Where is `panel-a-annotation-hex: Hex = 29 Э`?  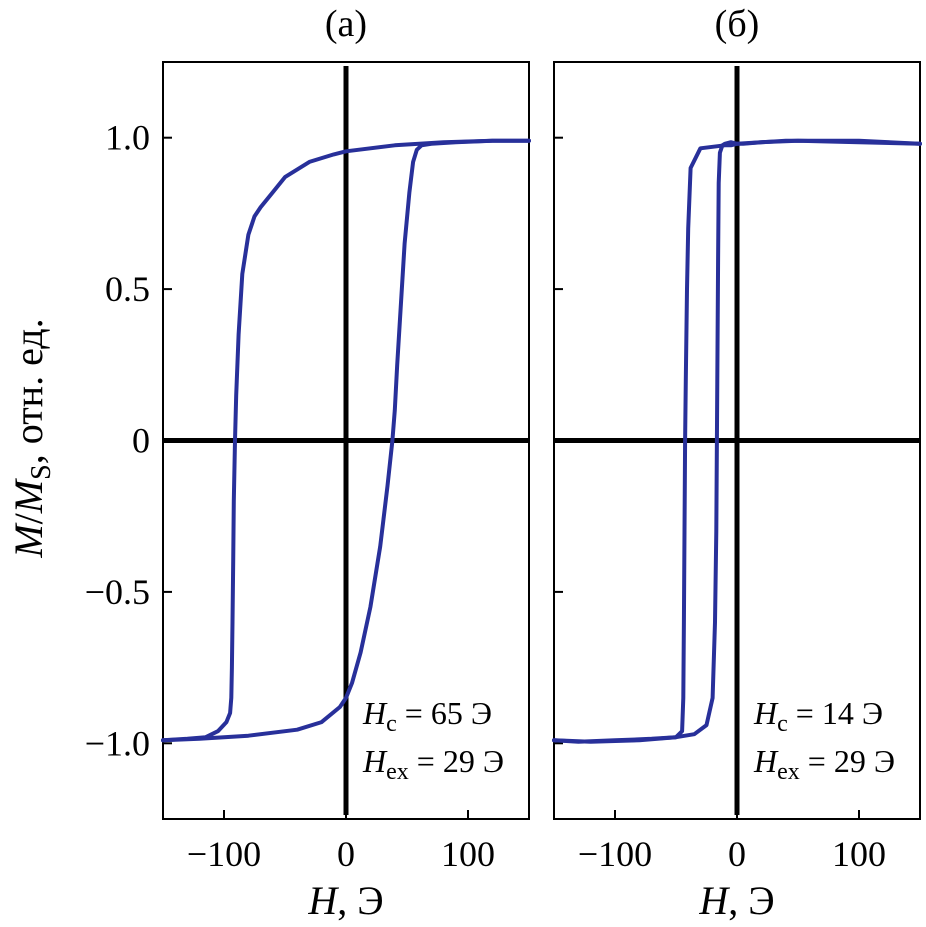 panel-a-annotation-hex: Hex = 29 Э is located at coordinates (433, 764).